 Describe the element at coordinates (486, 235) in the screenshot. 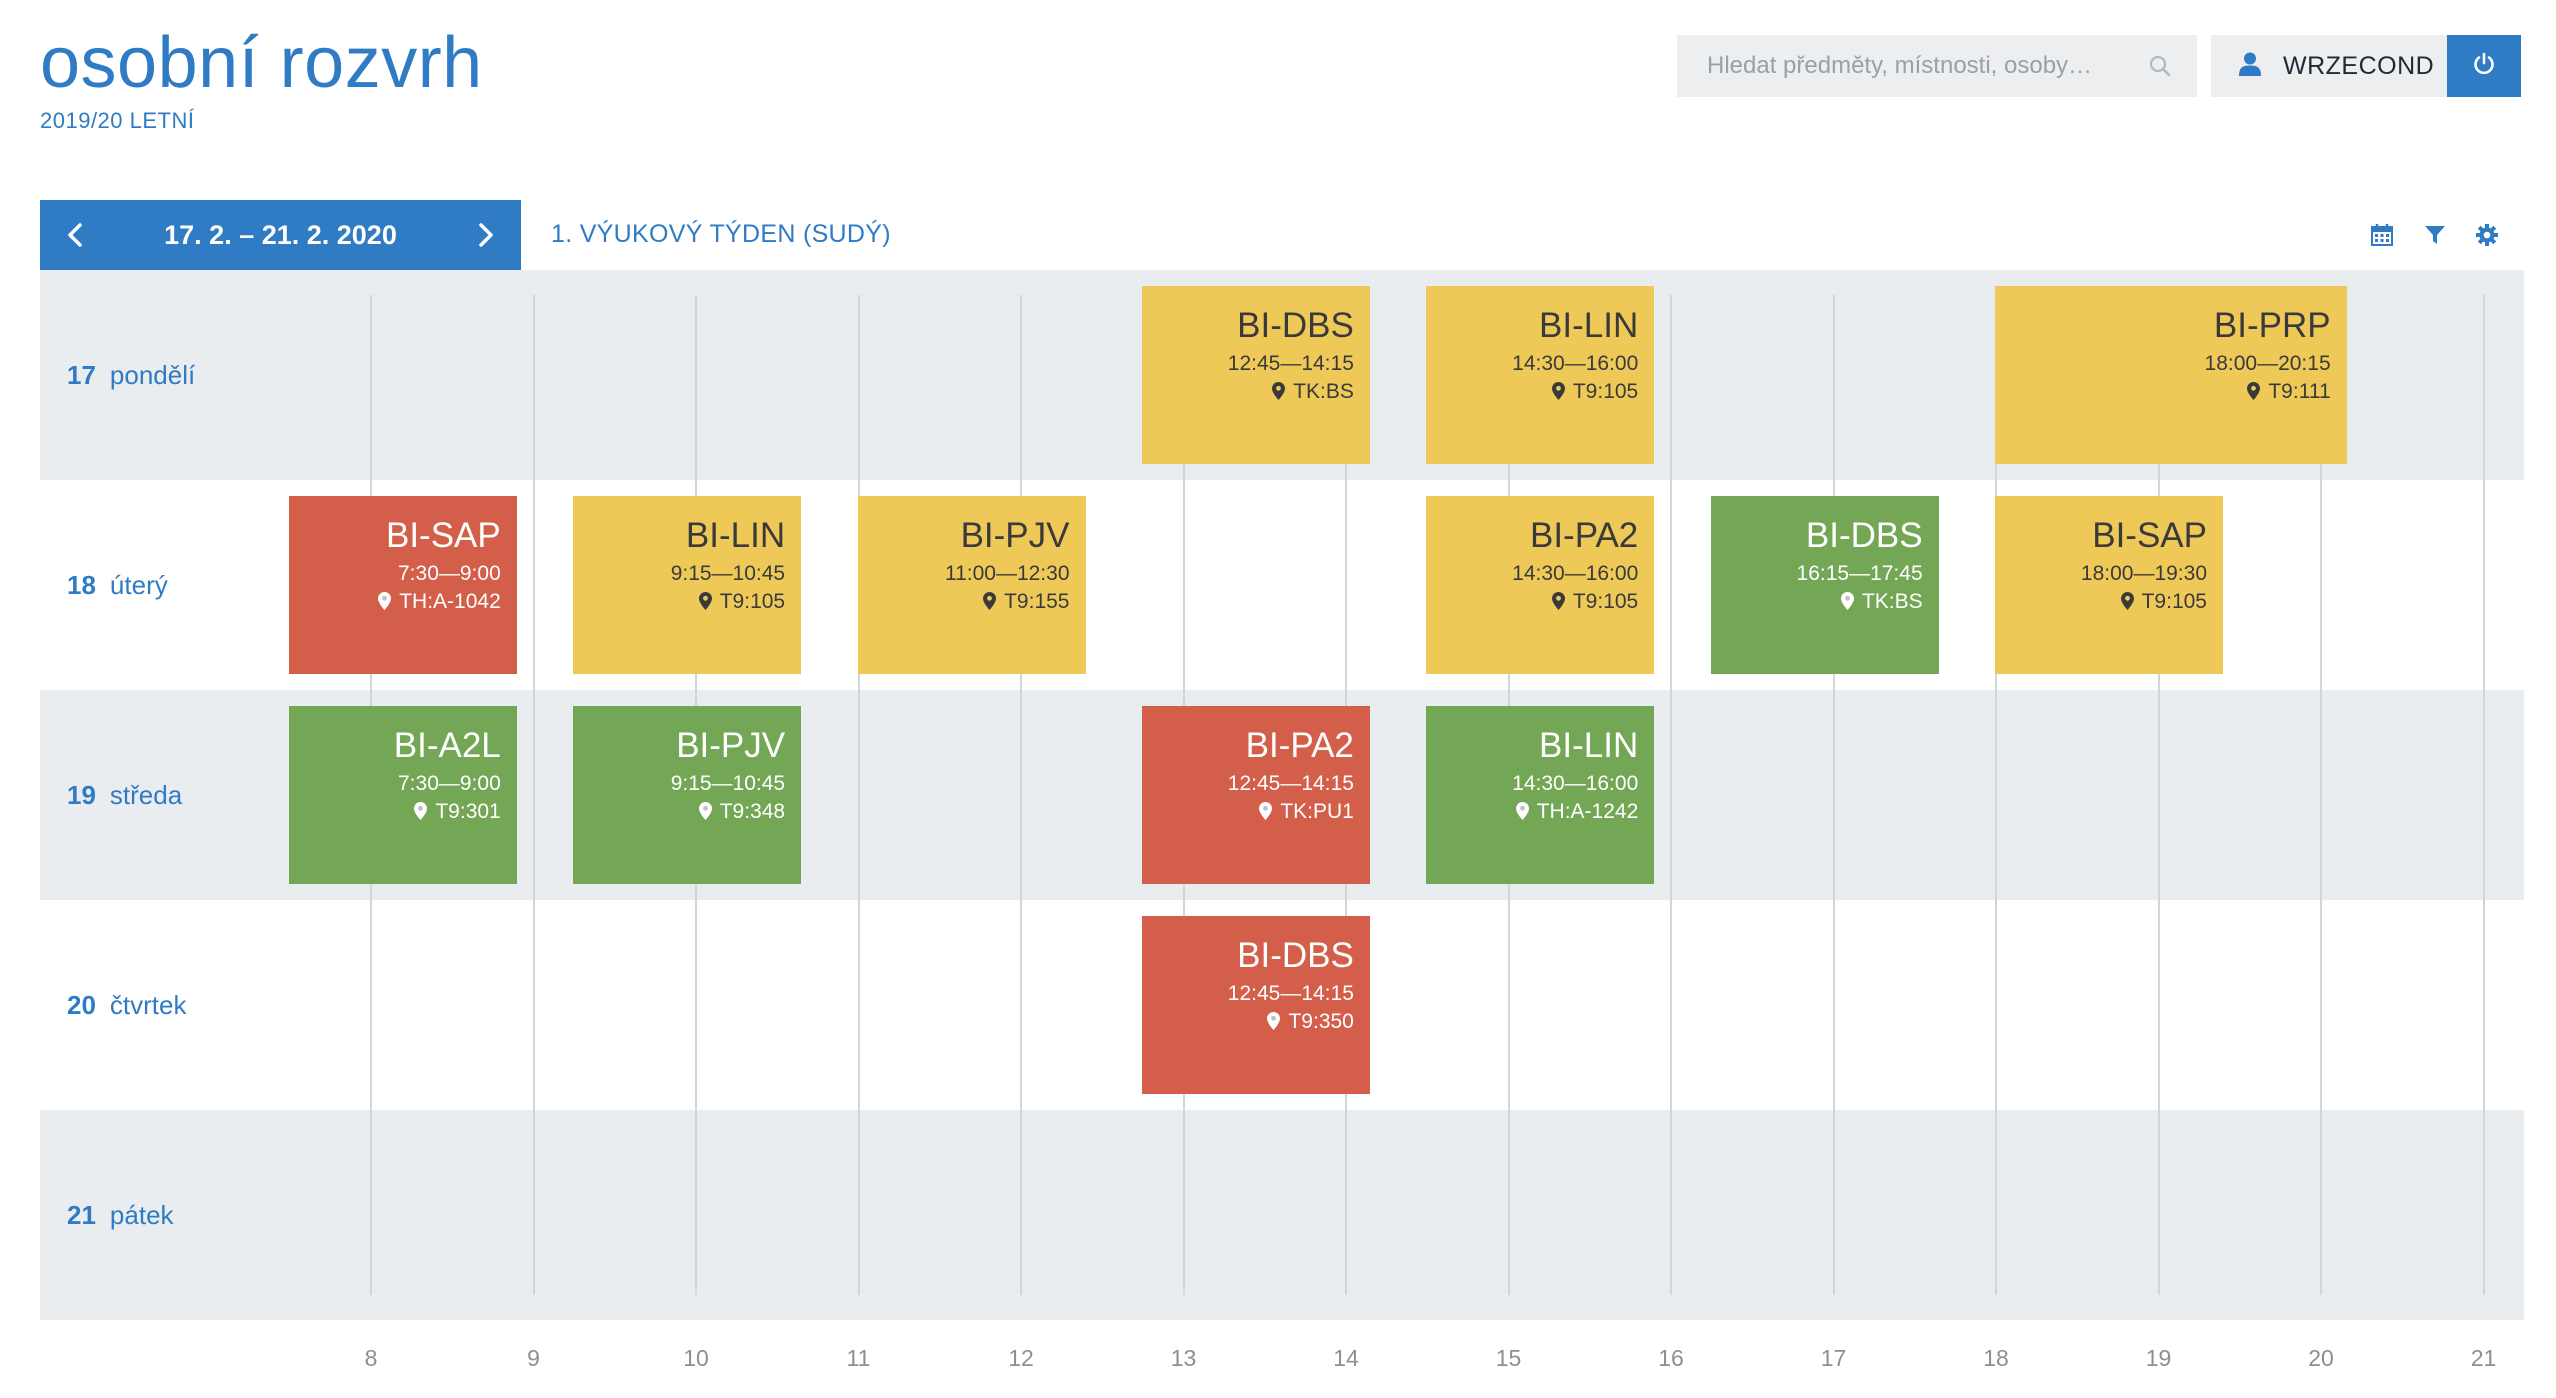

I see `next-week-button` at that location.